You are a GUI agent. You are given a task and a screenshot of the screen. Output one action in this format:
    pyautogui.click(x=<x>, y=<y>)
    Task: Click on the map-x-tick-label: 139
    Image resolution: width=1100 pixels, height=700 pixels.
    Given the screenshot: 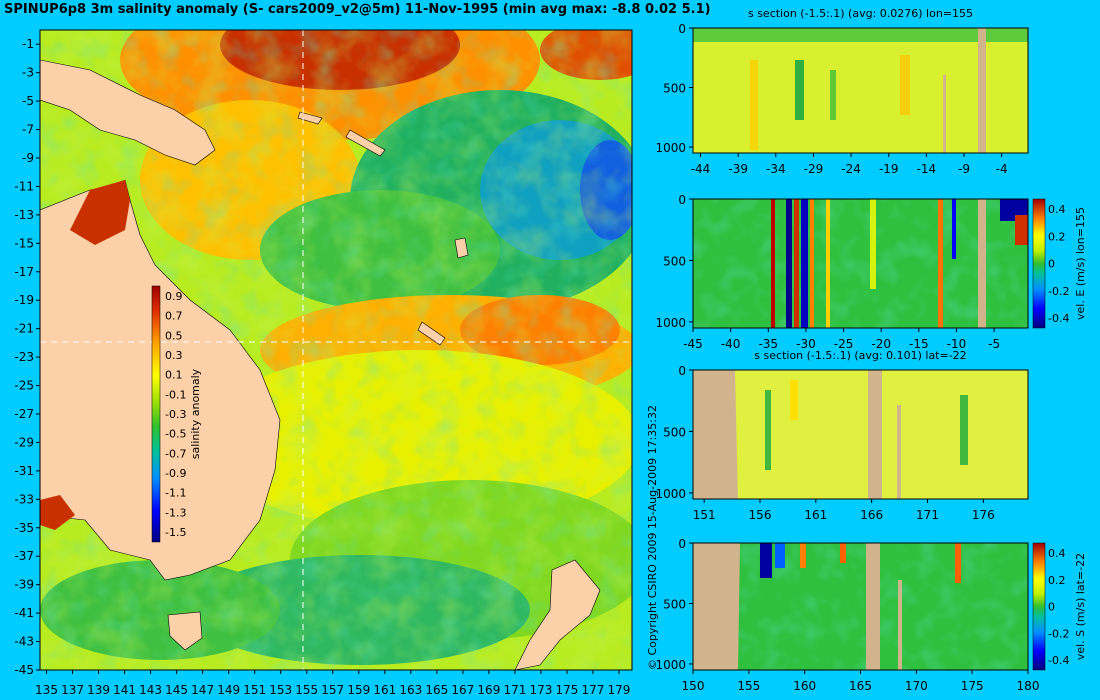 What is the action you would take?
    pyautogui.click(x=98, y=690)
    